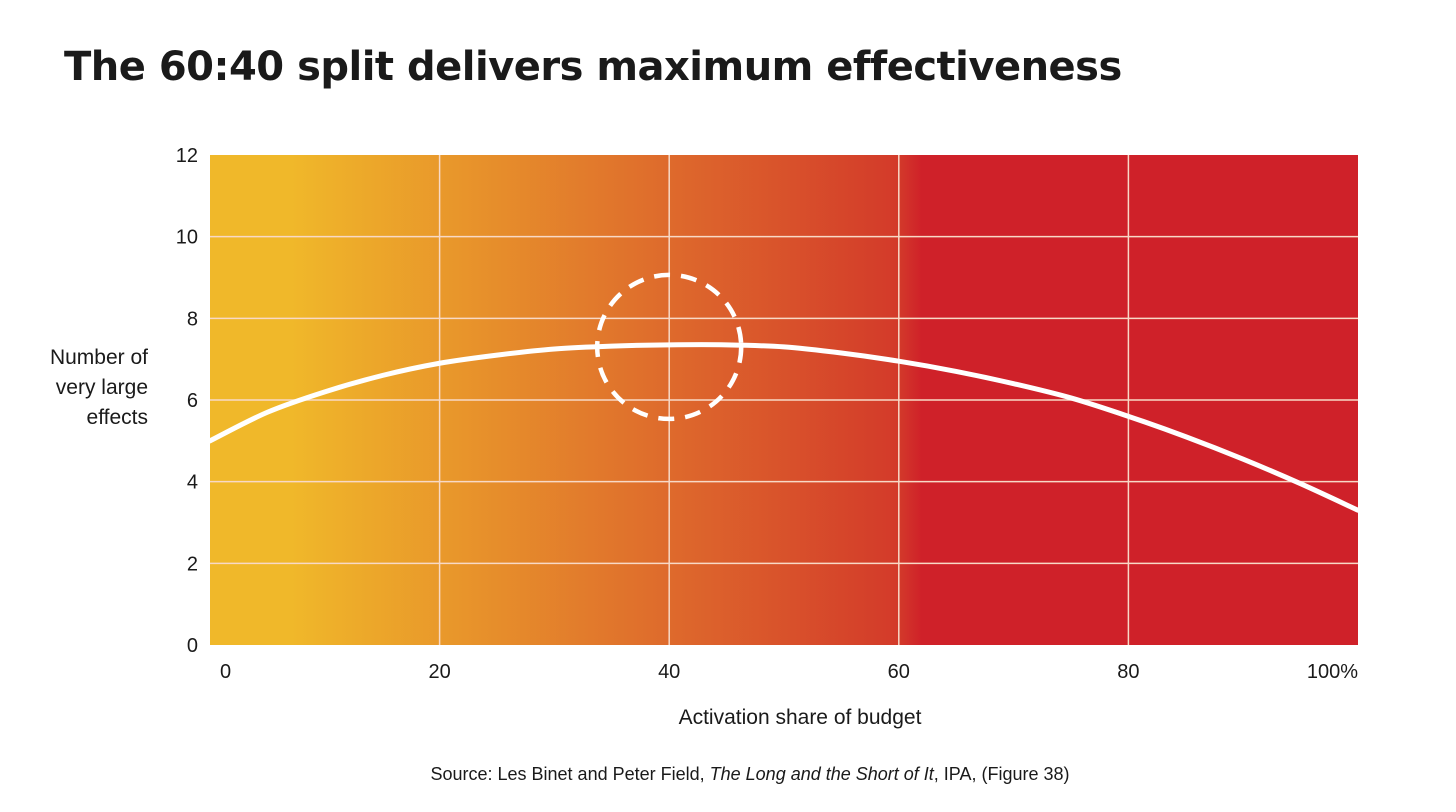 The width and height of the screenshot is (1456, 812). Describe the element at coordinates (192, 564) in the screenshot. I see `y-tick-label-2: 2` at that location.